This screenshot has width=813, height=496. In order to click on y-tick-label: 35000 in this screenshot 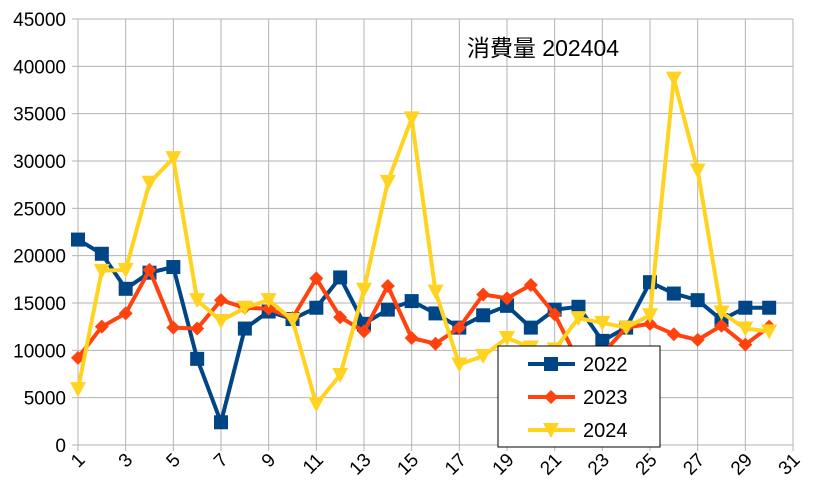, I will do `click(39, 115)`.